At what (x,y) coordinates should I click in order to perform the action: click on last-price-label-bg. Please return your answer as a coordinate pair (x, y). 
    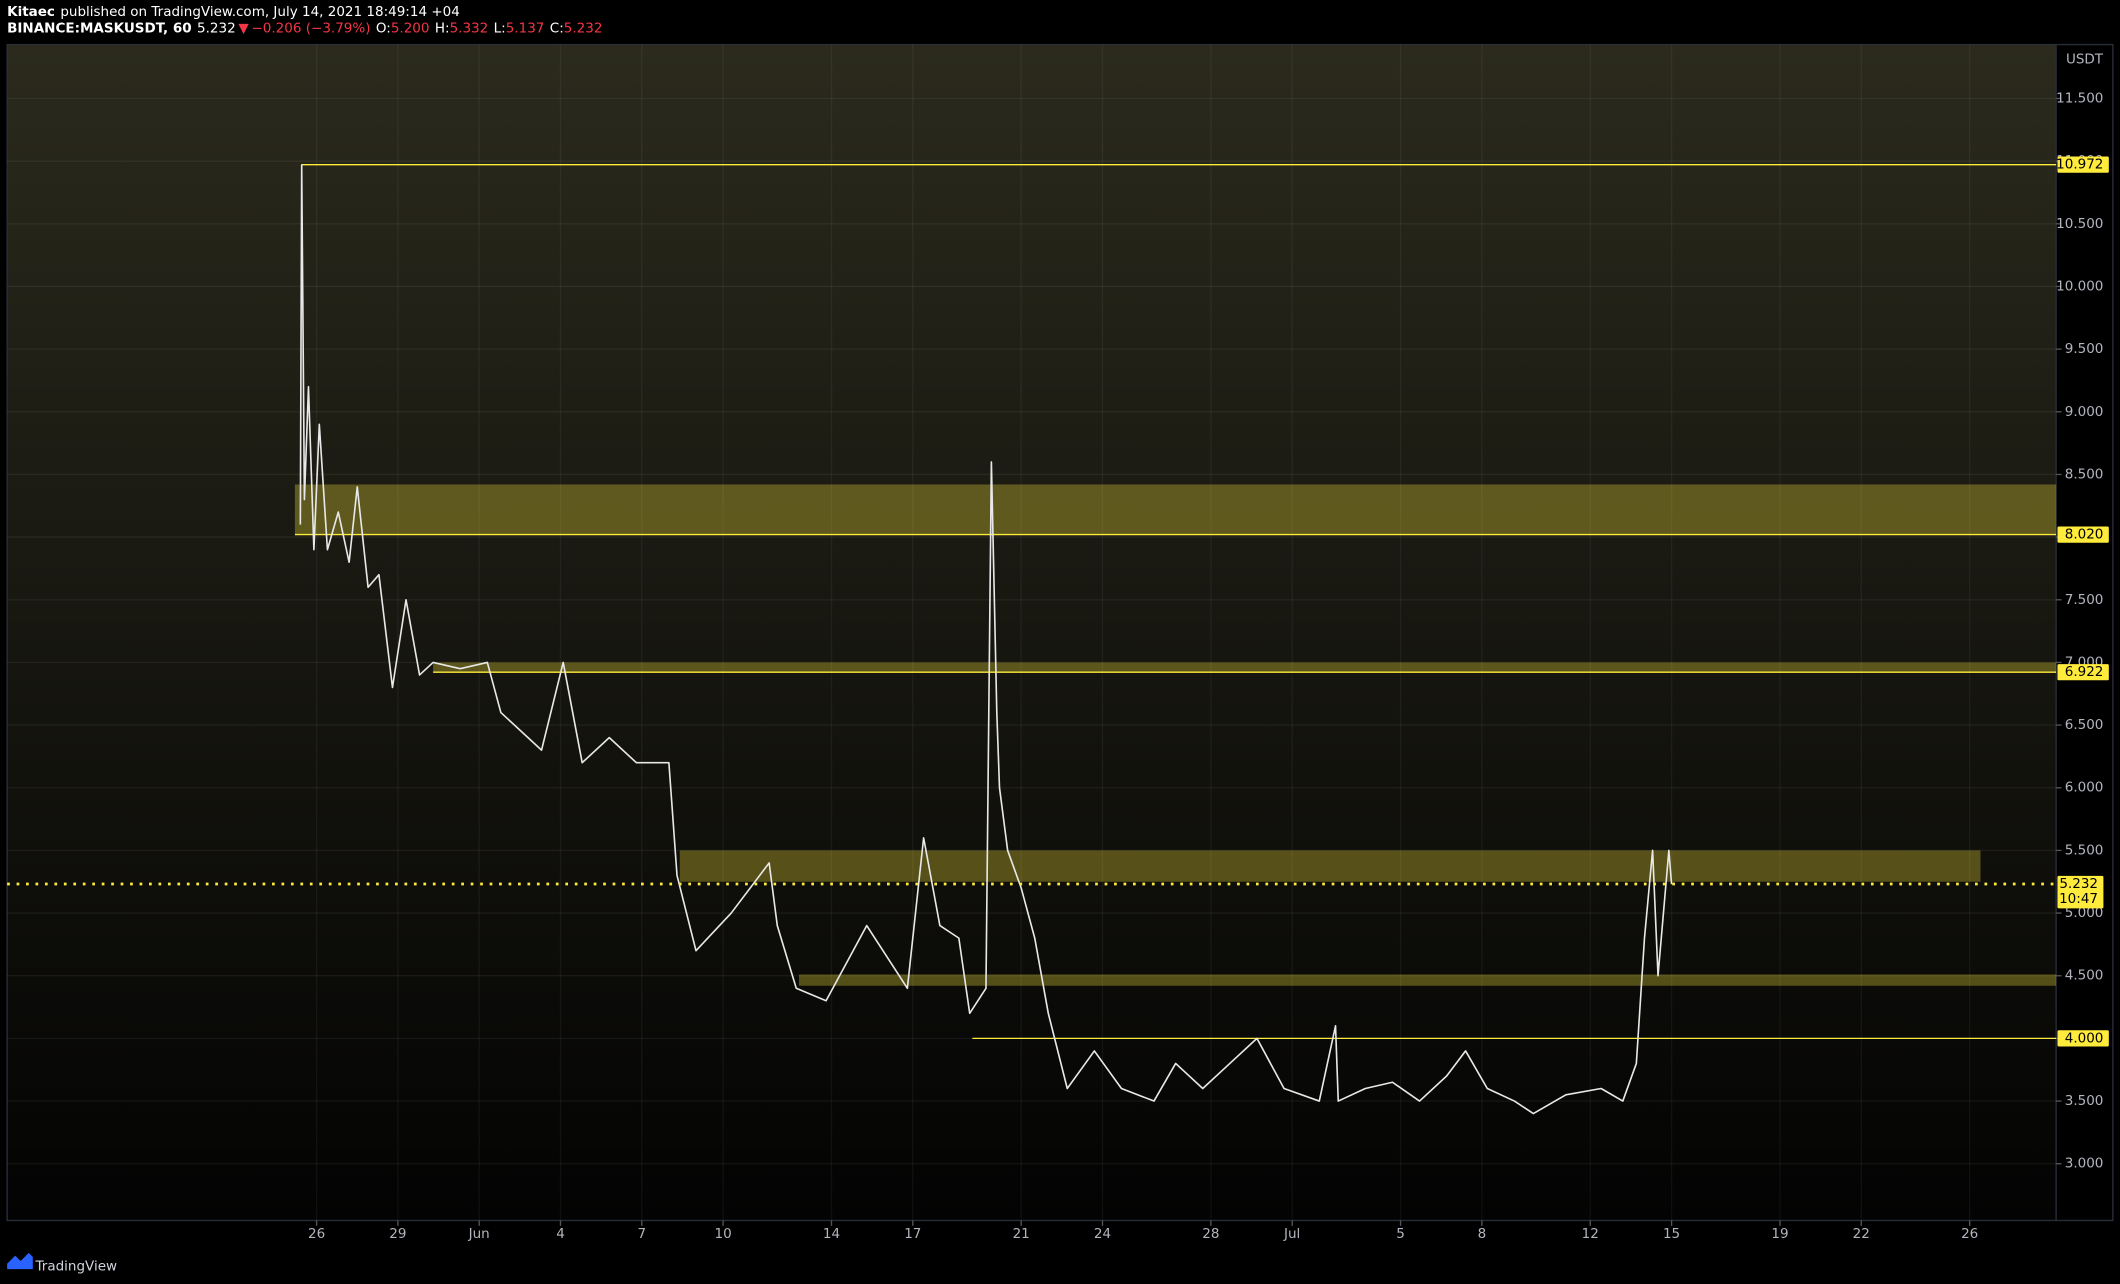
    Looking at the image, I should click on (2080, 892).